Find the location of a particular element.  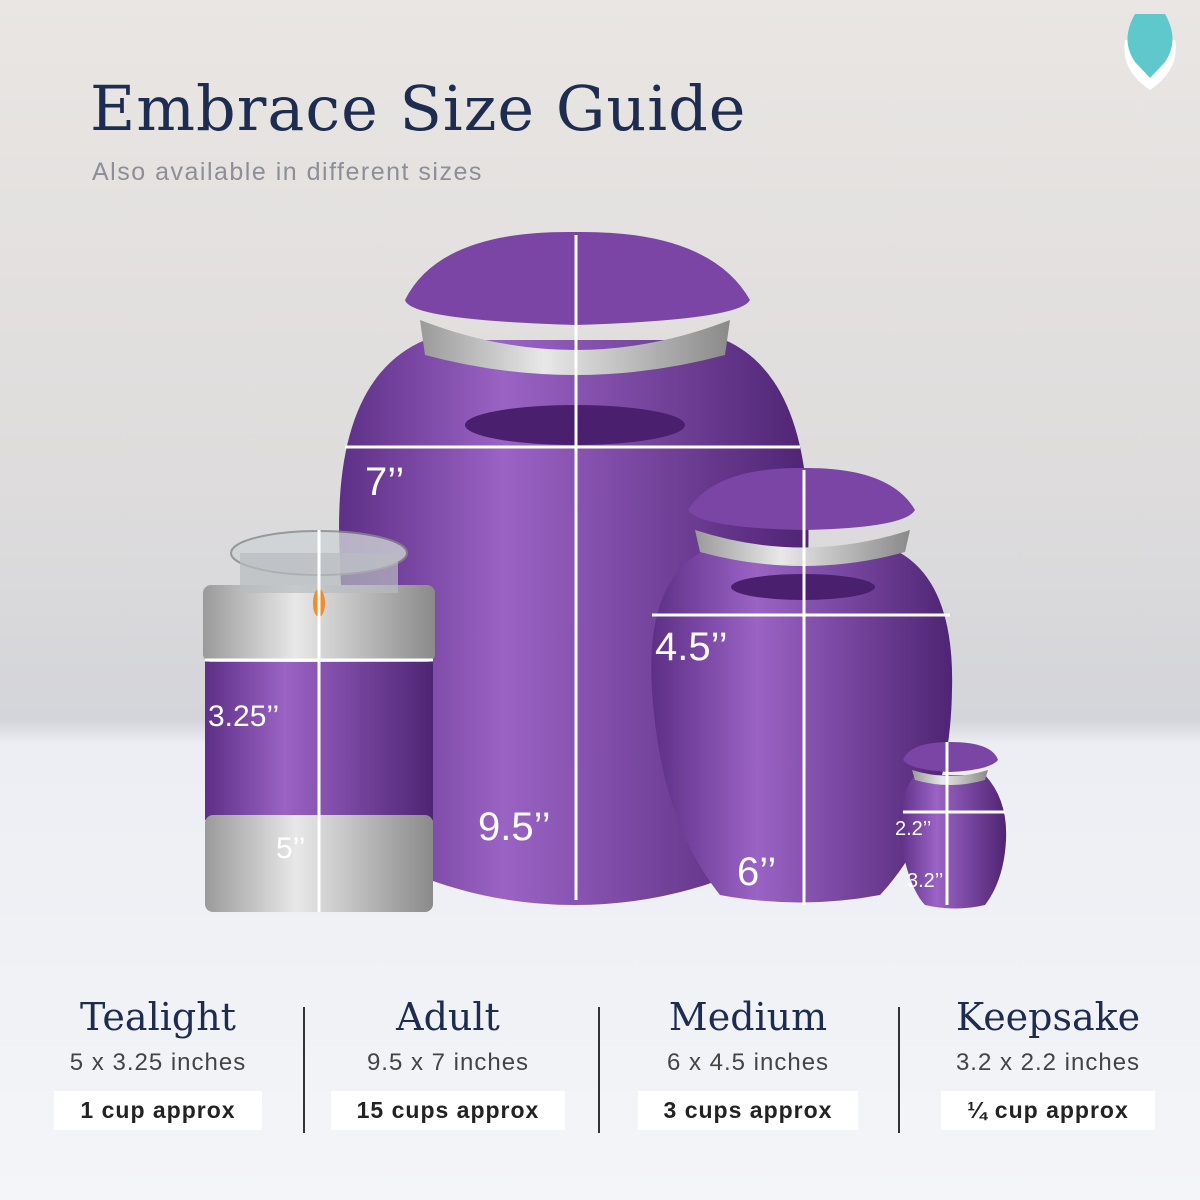

page-title: Embrace Size Guide is located at coordinates (418, 108).